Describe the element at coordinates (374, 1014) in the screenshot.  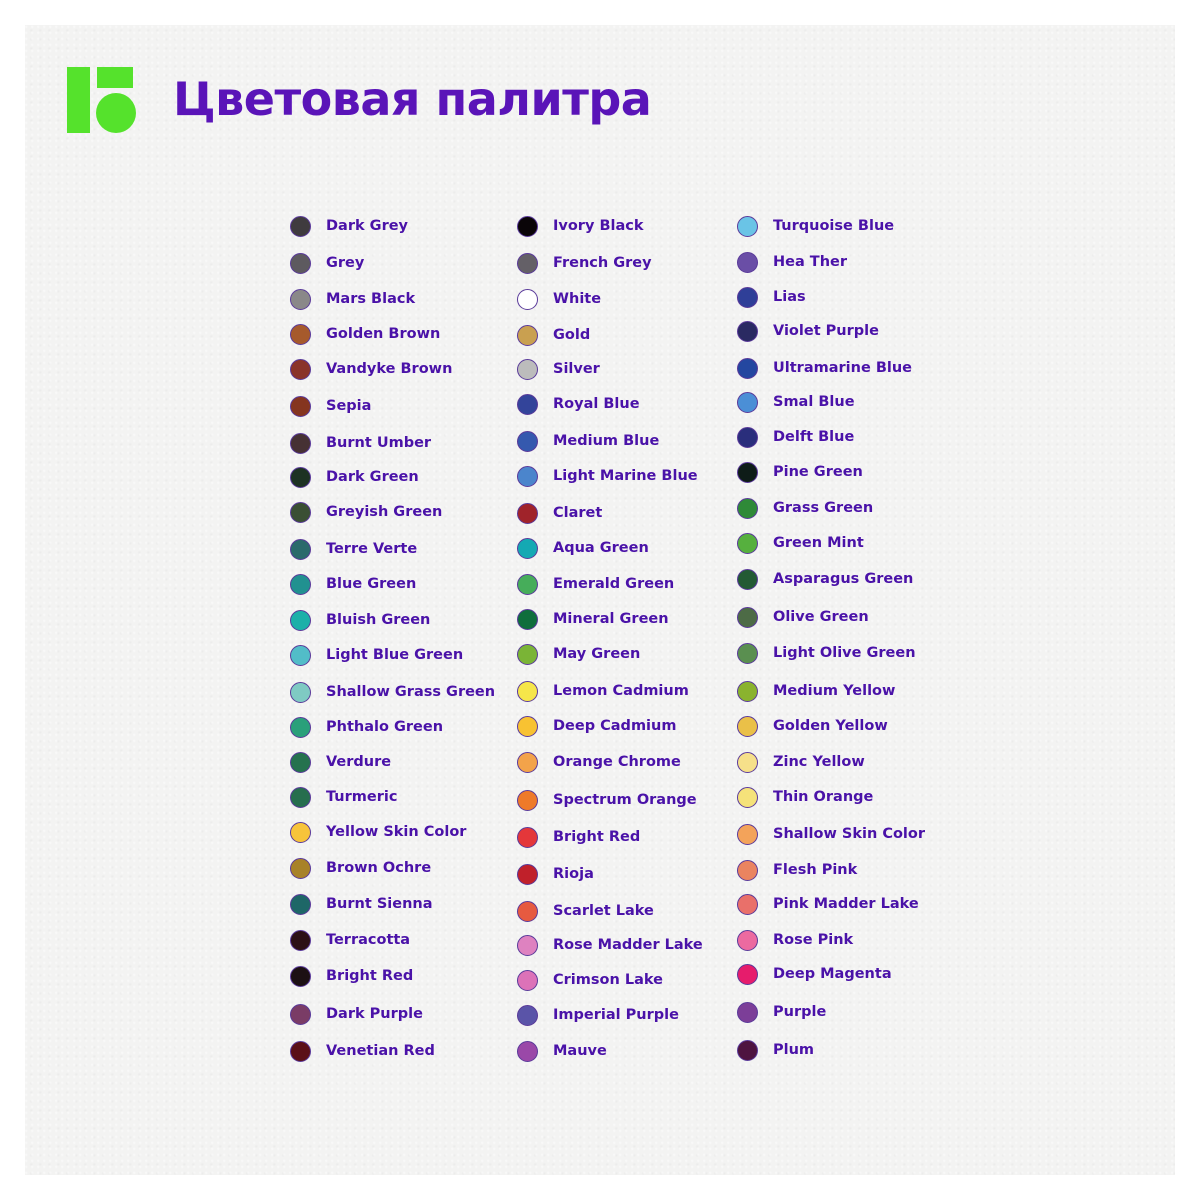
I see `color-label: Dark Purple` at that location.